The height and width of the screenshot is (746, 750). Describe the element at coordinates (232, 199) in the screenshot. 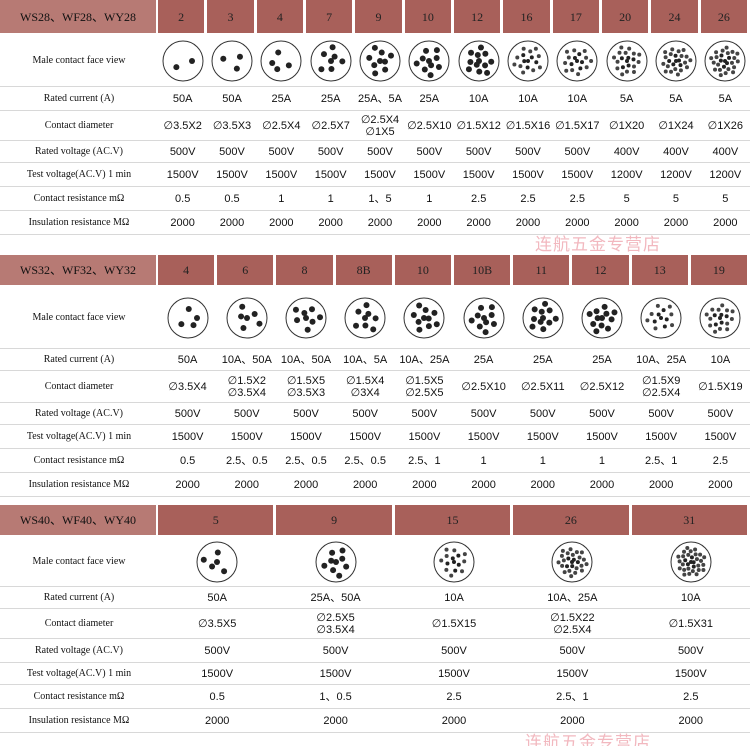

I see `value-text: 0.5` at that location.